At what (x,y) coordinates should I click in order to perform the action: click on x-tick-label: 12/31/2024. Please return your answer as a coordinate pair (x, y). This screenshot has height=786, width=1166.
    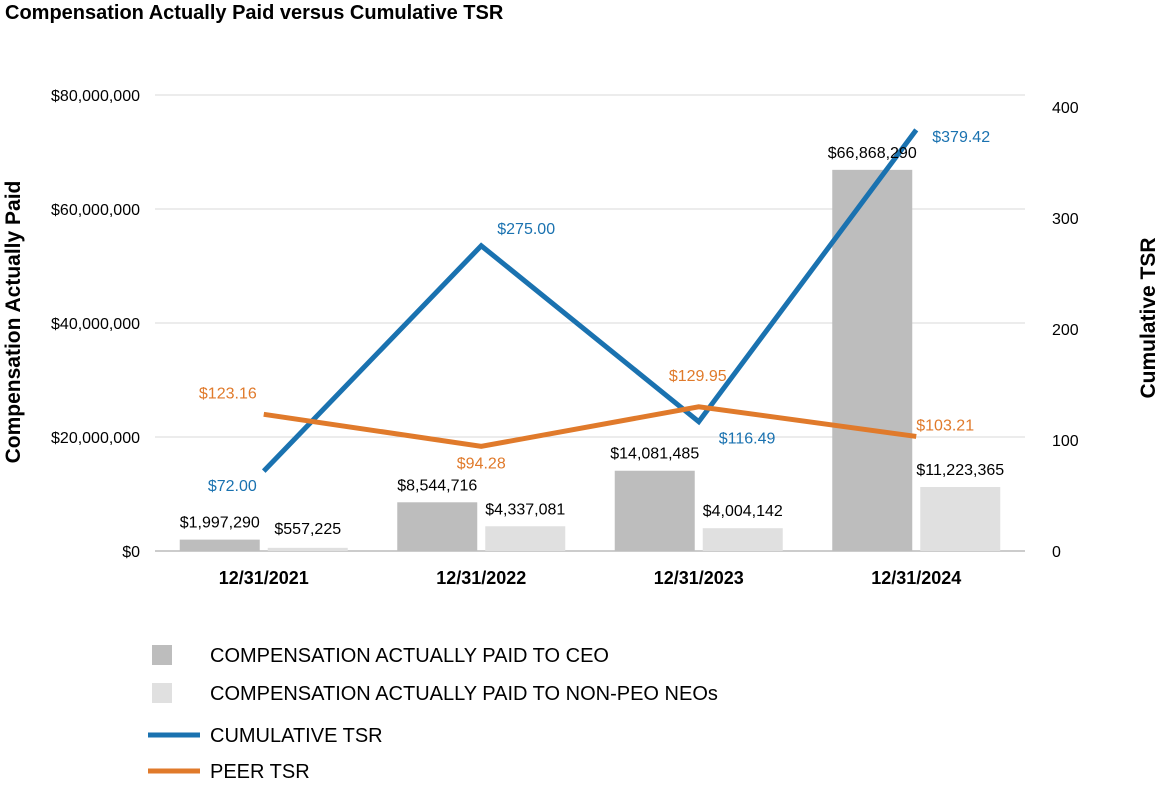
    Looking at the image, I should click on (916, 578).